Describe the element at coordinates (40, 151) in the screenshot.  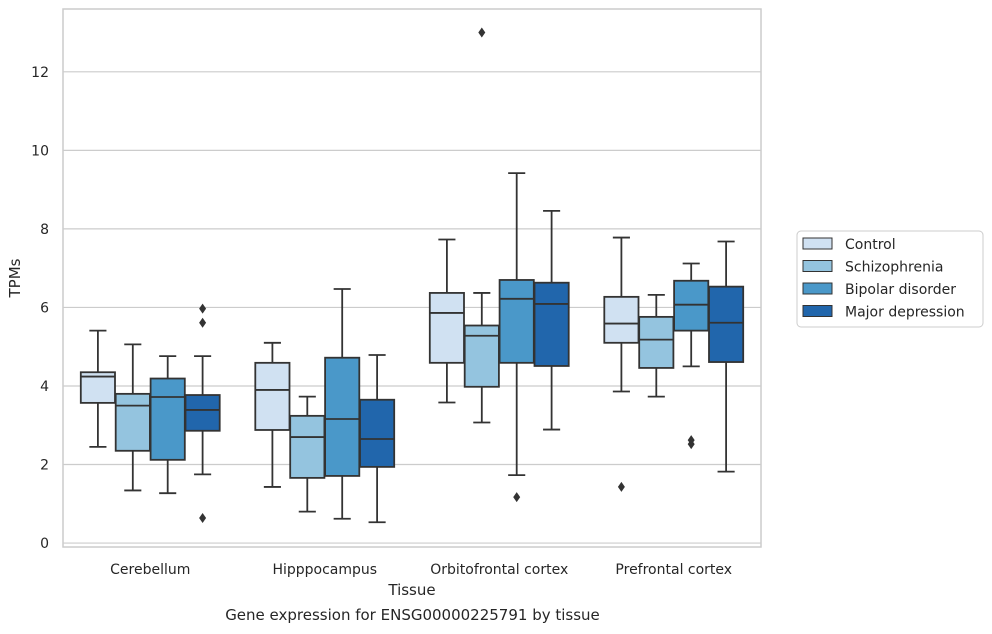
I see `y-tick-label: 10` at that location.